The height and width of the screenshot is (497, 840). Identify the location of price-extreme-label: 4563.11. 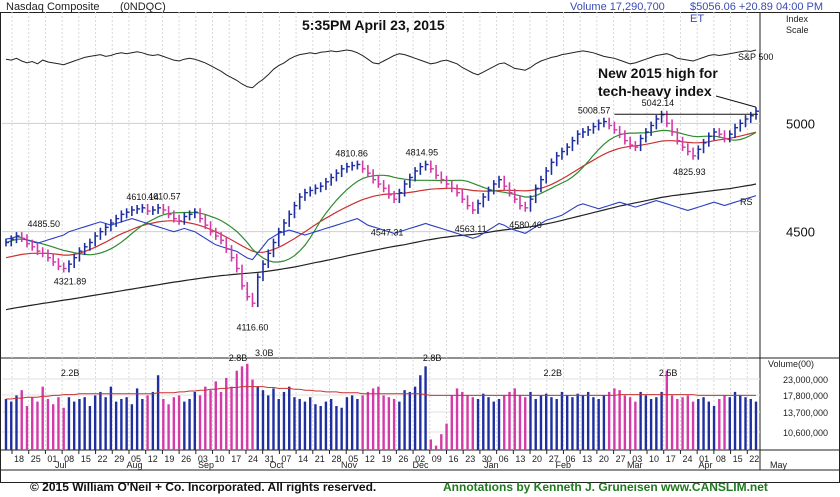
(471, 229).